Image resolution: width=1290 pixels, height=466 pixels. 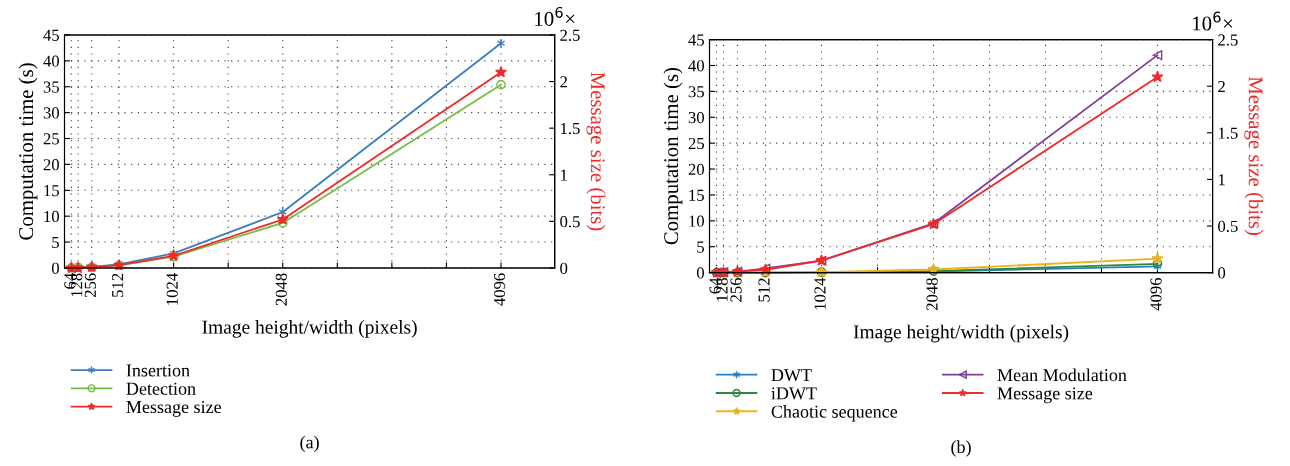 I want to click on text: (b), so click(x=961, y=448).